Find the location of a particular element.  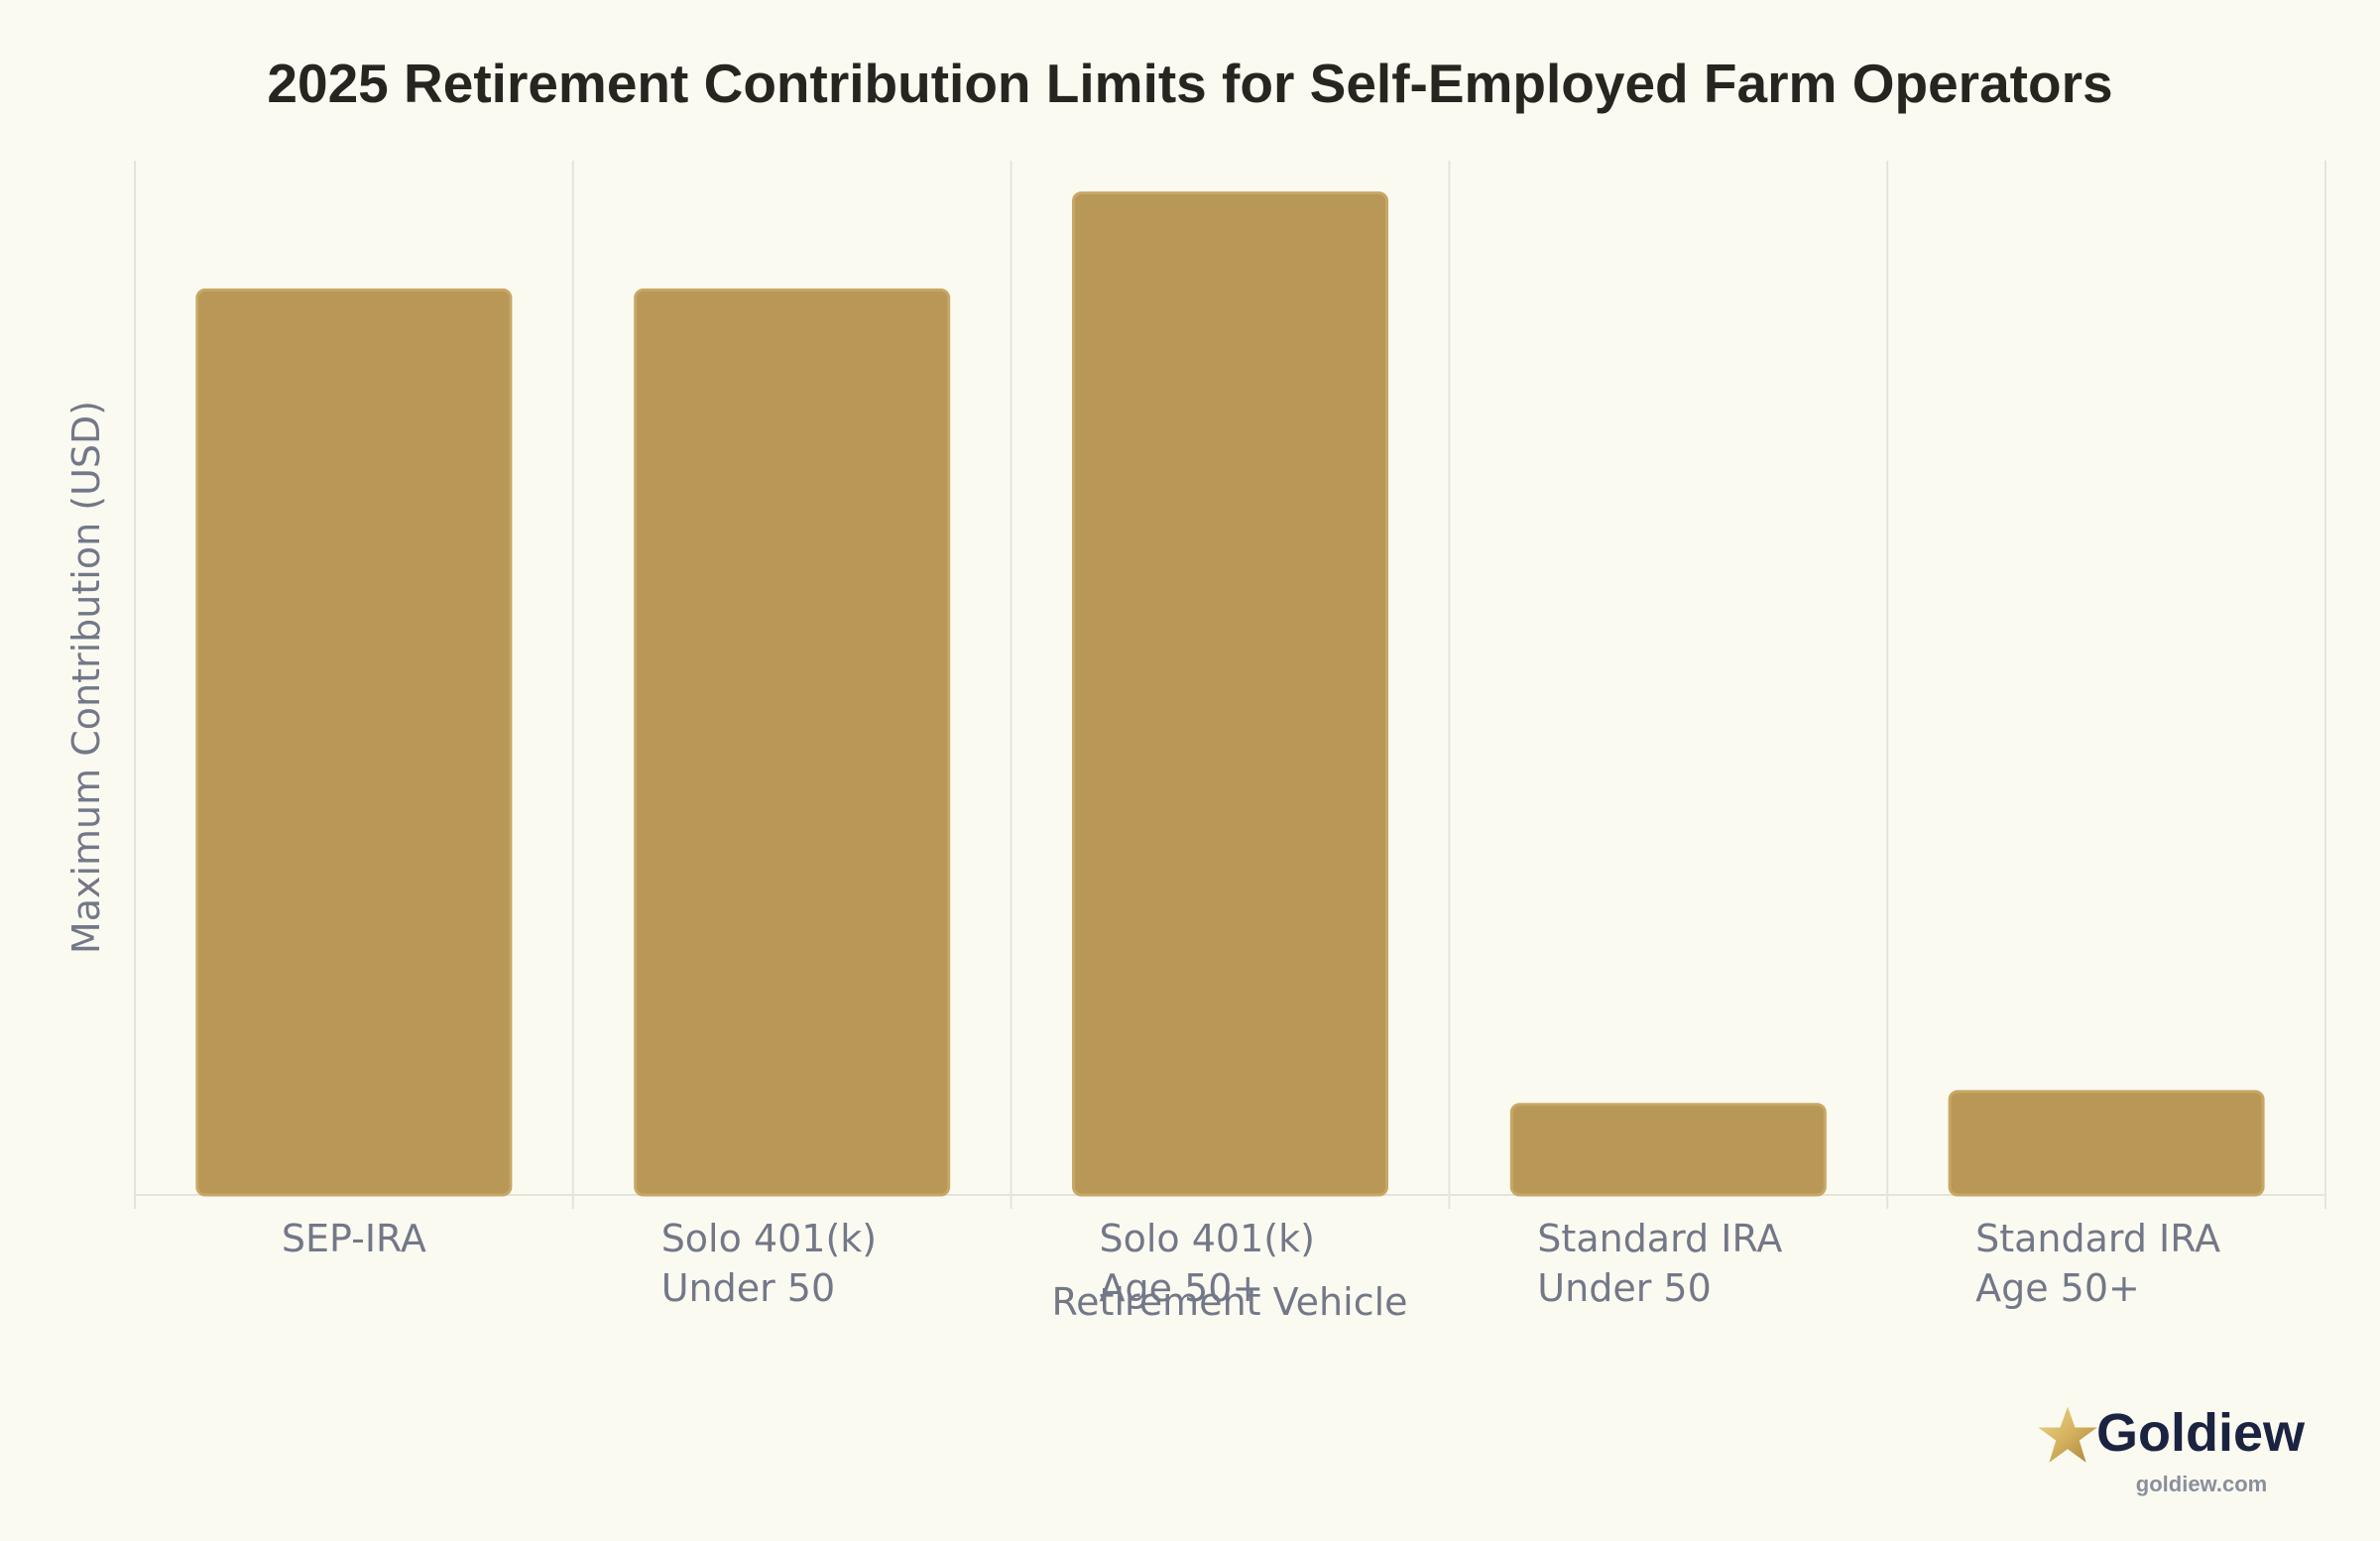

star-icon is located at coordinates (2067, 1434).